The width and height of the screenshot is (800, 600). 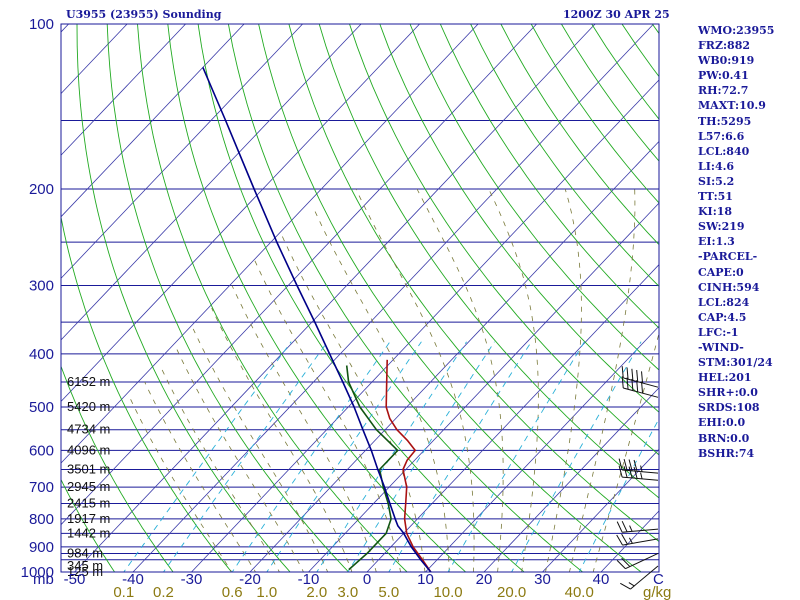 What do you see at coordinates (721, 227) in the screenshot?
I see `index-item: SW:219` at bounding box center [721, 227].